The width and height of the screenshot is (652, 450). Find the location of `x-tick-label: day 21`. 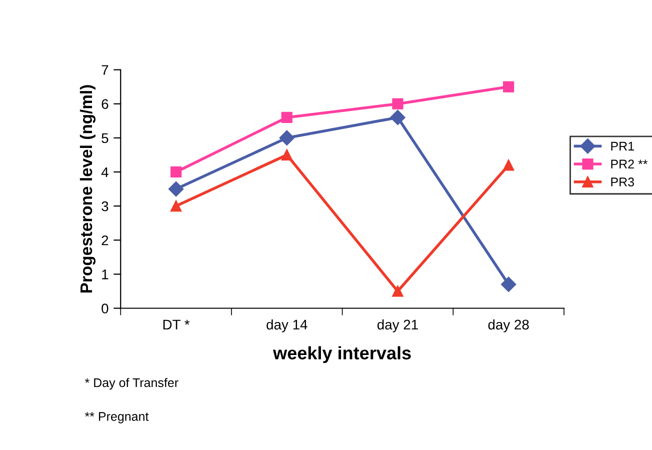

x-tick-label: day 21 is located at coordinates (397, 325).